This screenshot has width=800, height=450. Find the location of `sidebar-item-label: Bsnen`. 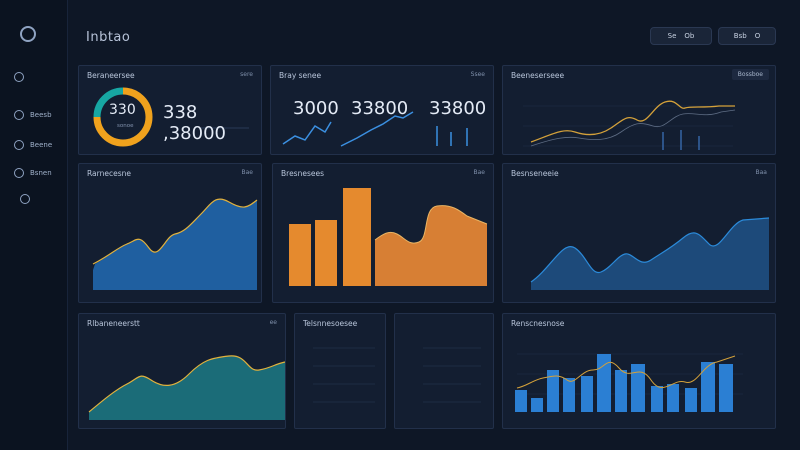

sidebar-item-label: Bsnen is located at coordinates (41, 173).